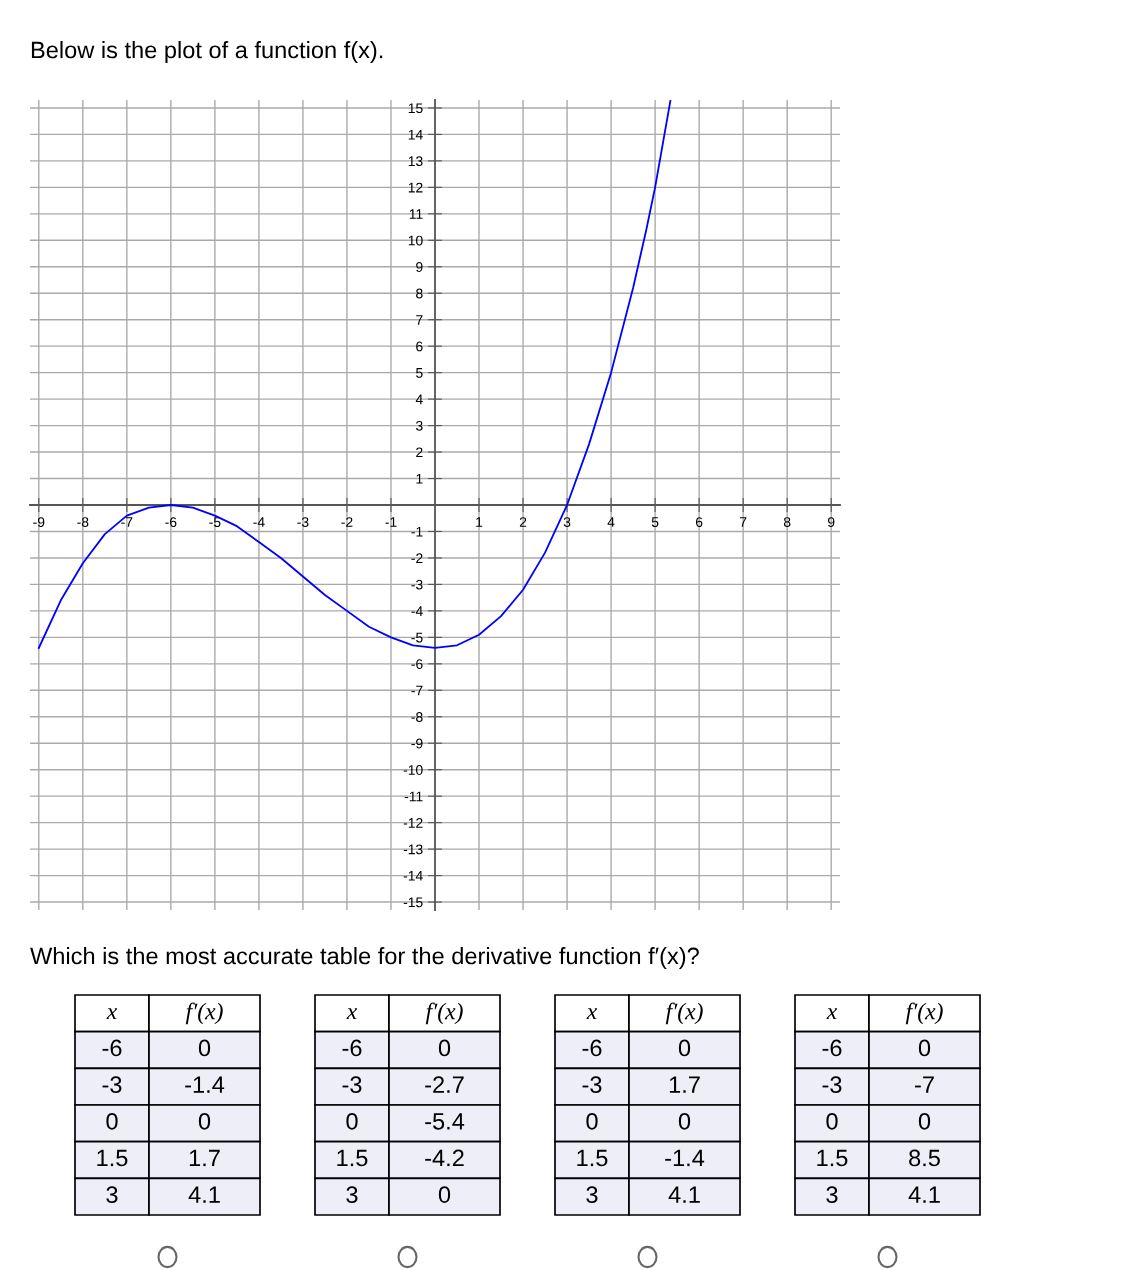  What do you see at coordinates (924, 1158) in the screenshot?
I see `text: 8.5` at bounding box center [924, 1158].